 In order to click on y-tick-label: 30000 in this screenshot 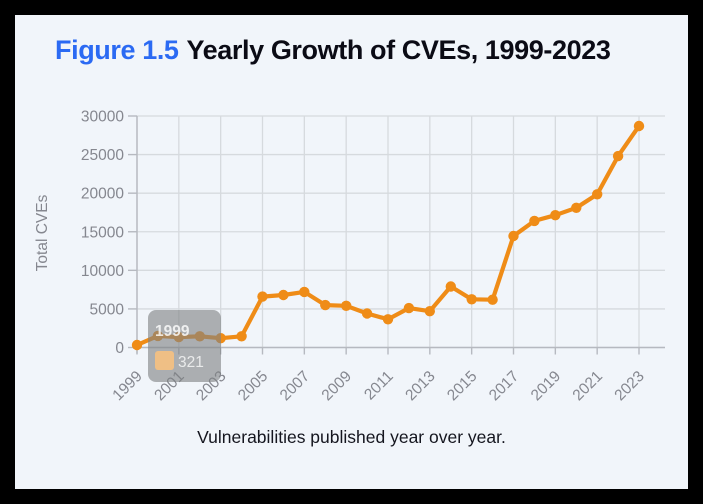, I will do `click(102, 117)`.